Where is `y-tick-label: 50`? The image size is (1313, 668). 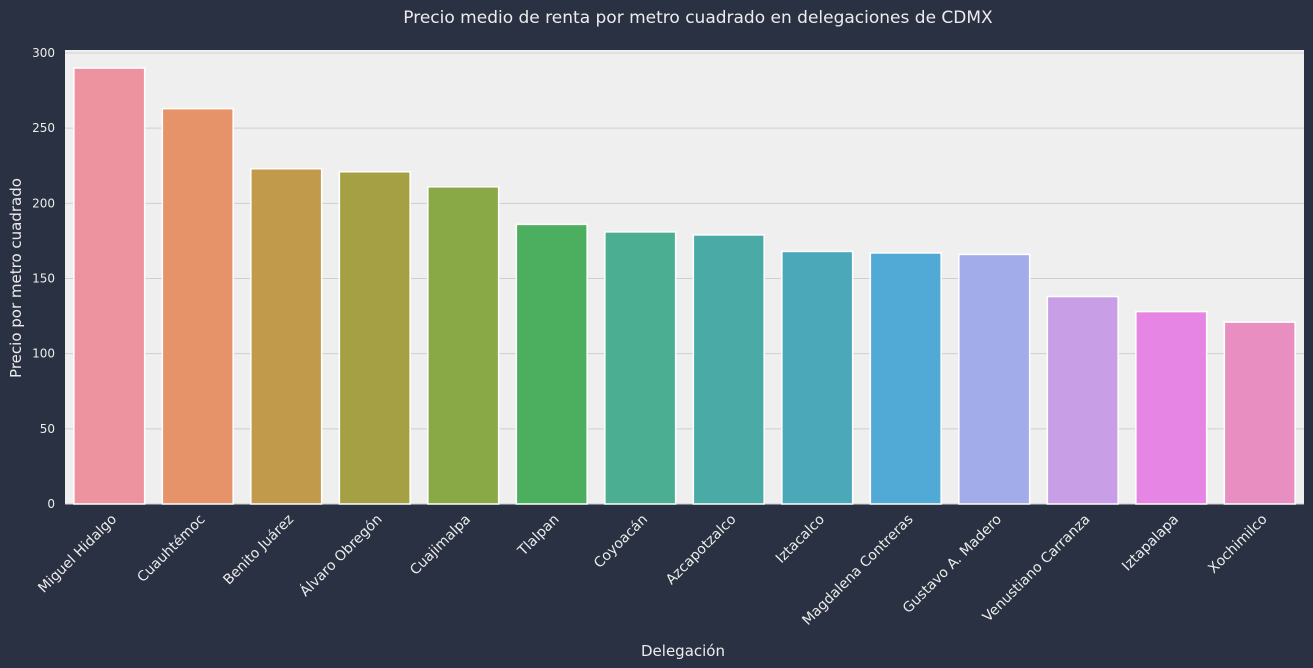
y-tick-label: 50 is located at coordinates (47, 429).